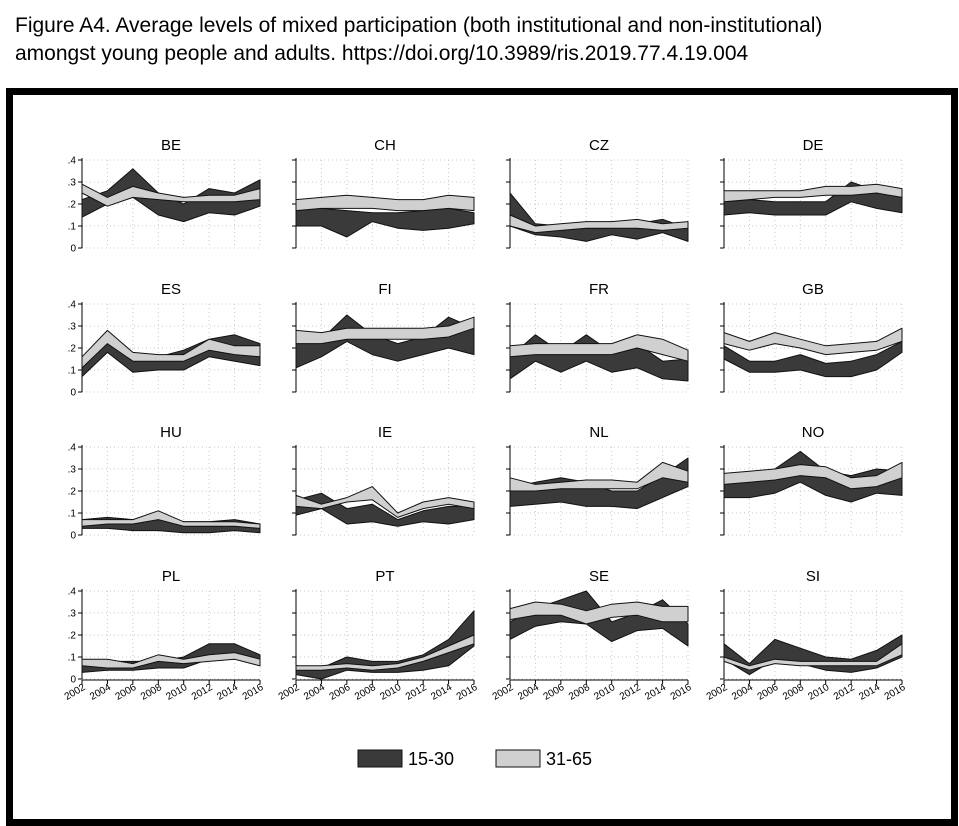 Image resolution: width=959 pixels, height=826 pixels. I want to click on panel-be: BE 0 .1 .2 .3 .4, so click(164, 196).